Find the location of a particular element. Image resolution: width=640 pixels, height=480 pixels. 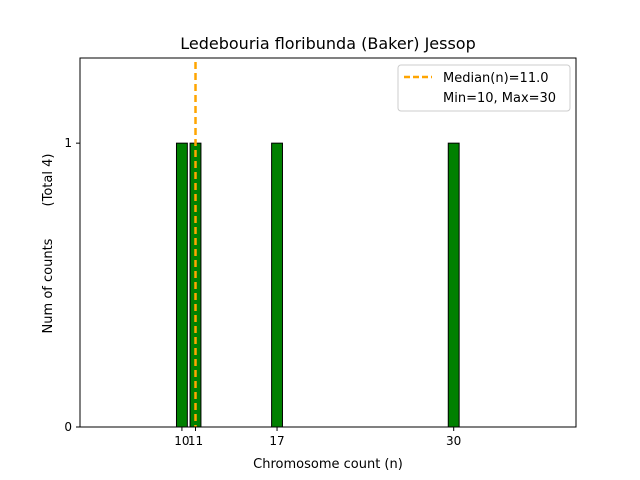

y-axis-ticks: 01 is located at coordinates (72, 285).